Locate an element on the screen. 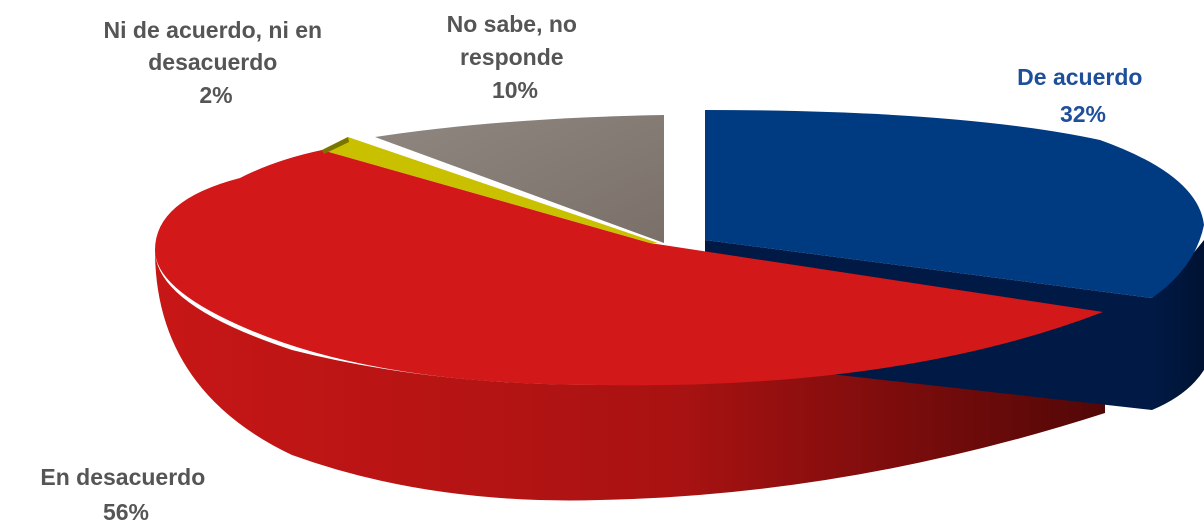 This screenshot has width=1204, height=531. label-en-desacuerdo-value: 56% is located at coordinates (126, 512).